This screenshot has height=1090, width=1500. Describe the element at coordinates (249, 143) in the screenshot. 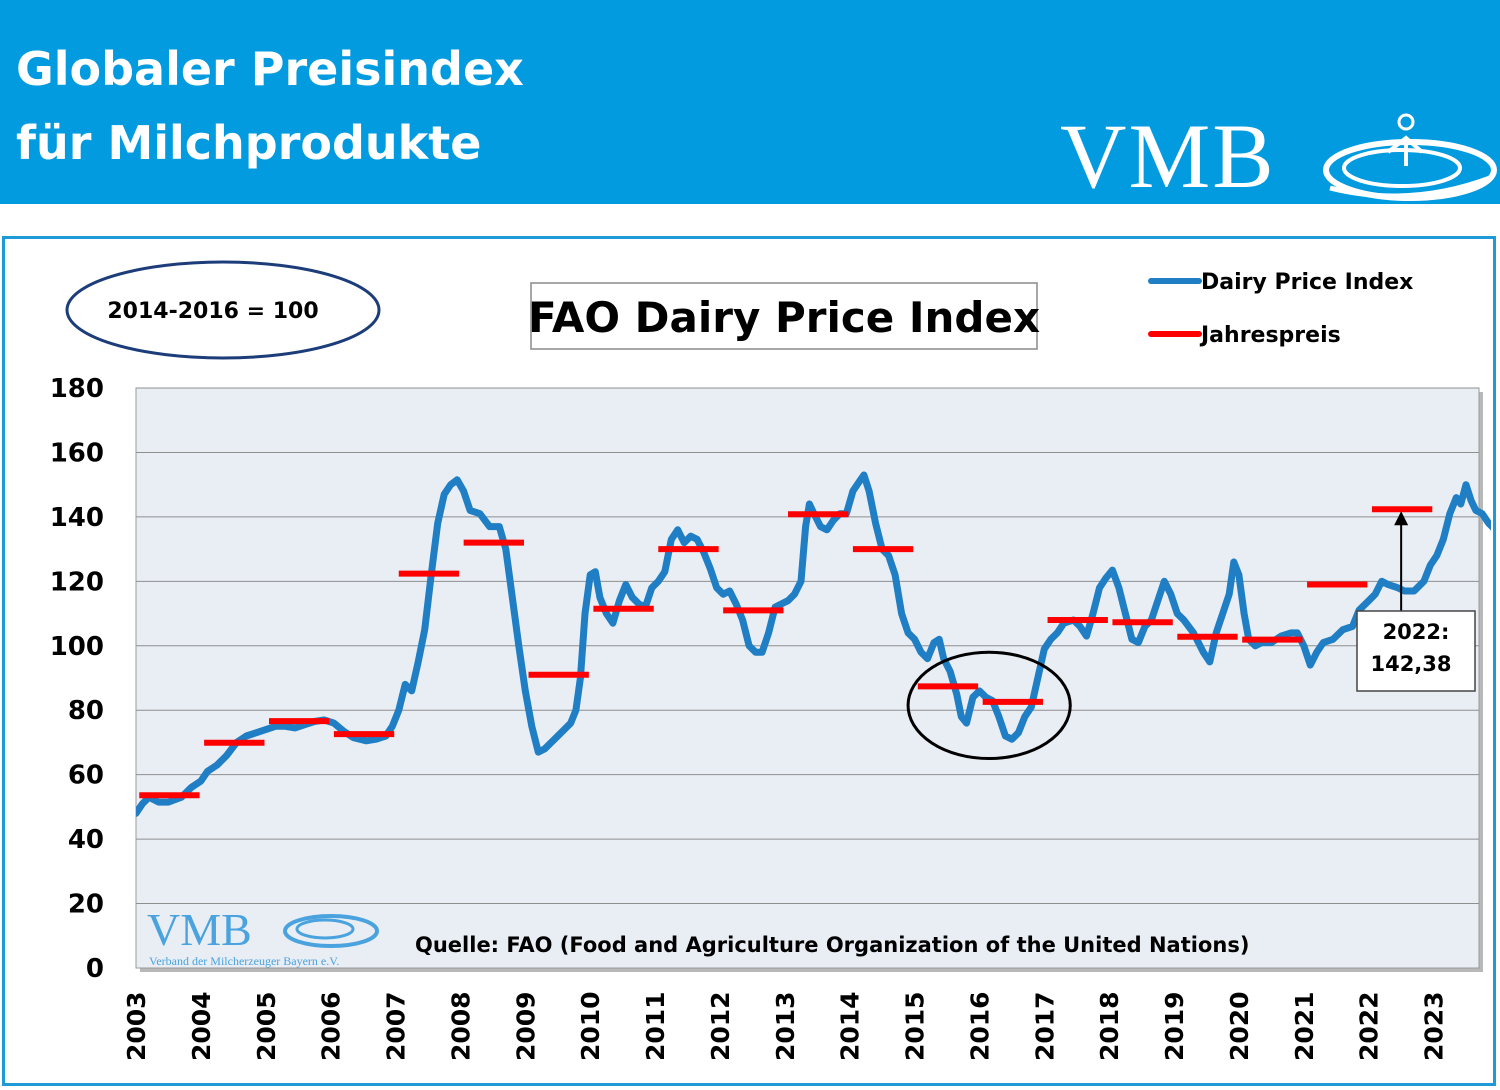

I see `page-title-line-2: für Milchprodukte` at that location.